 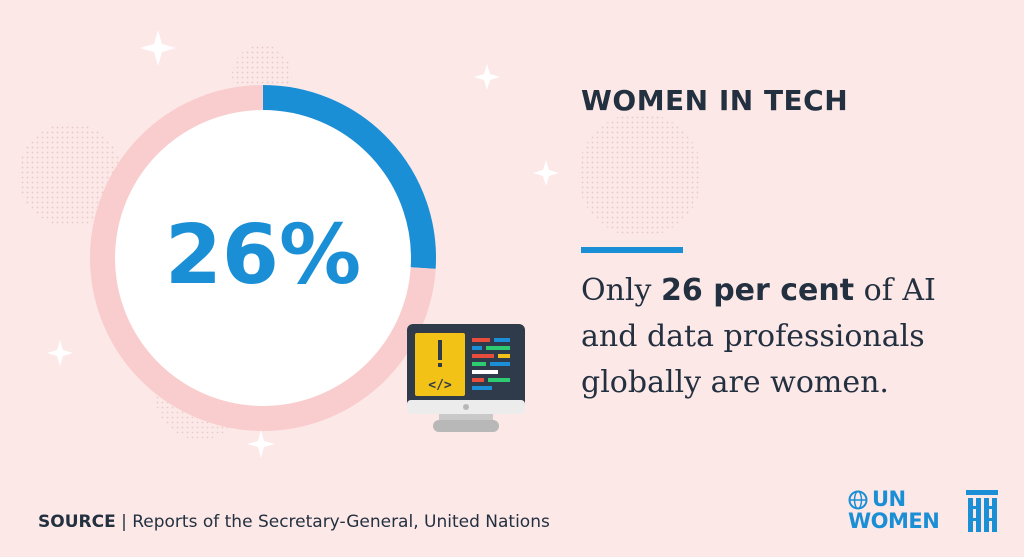 I want to click on logo-line-women: WOMEN, so click(x=894, y=521).